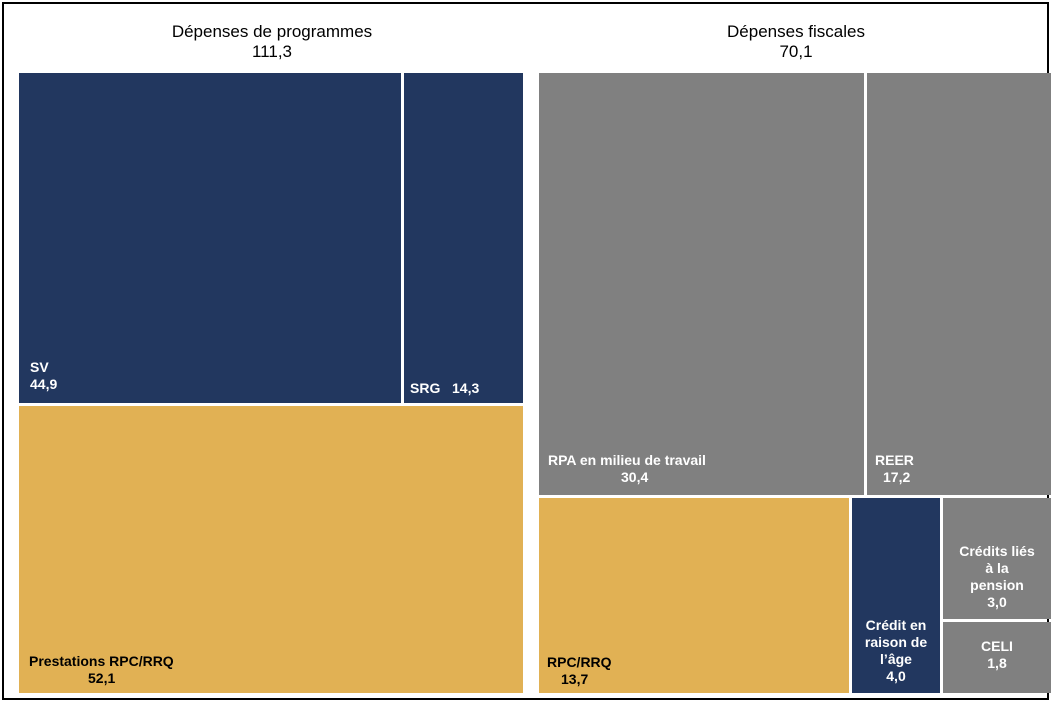  What do you see at coordinates (635, 477) in the screenshot?
I see `tile-rpa-milieu-travail-value: 30,4` at bounding box center [635, 477].